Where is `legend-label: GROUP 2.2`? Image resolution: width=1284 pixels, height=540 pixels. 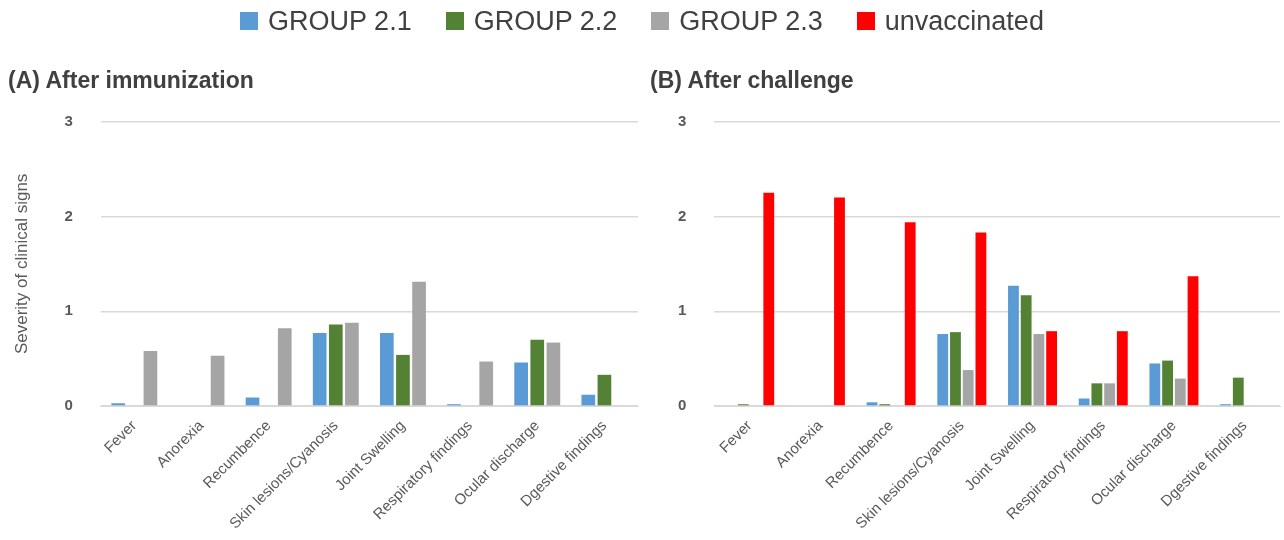
legend-label: GROUP 2.2 is located at coordinates (545, 21).